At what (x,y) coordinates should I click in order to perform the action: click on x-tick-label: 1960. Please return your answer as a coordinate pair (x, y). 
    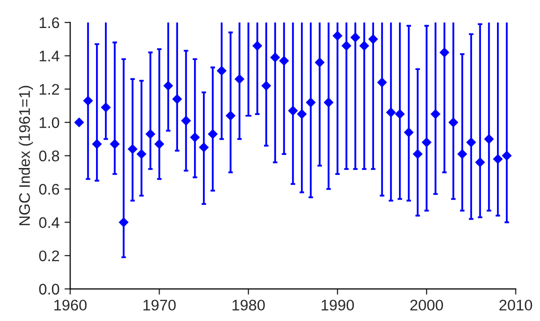
    Looking at the image, I should click on (70, 305).